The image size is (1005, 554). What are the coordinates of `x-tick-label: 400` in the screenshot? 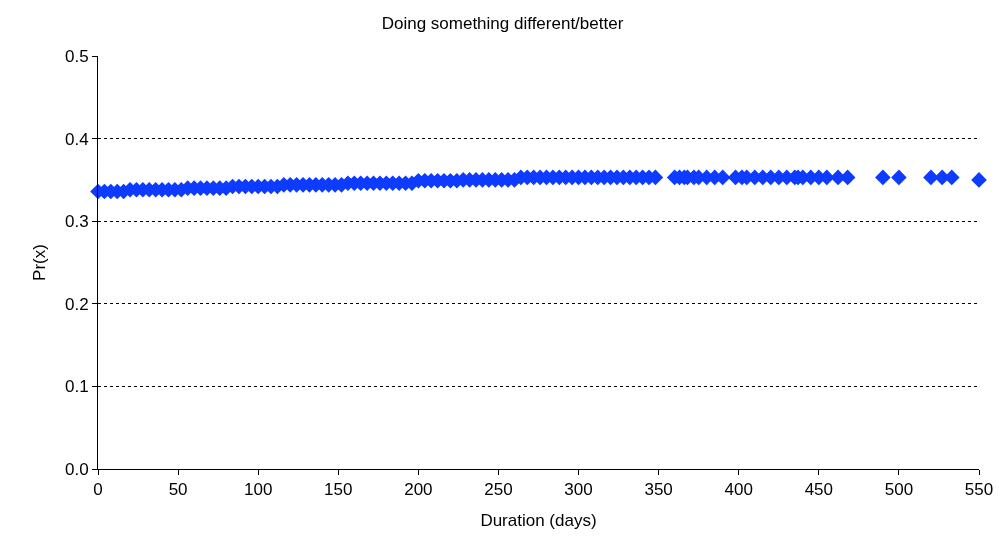 It's located at (738, 490).